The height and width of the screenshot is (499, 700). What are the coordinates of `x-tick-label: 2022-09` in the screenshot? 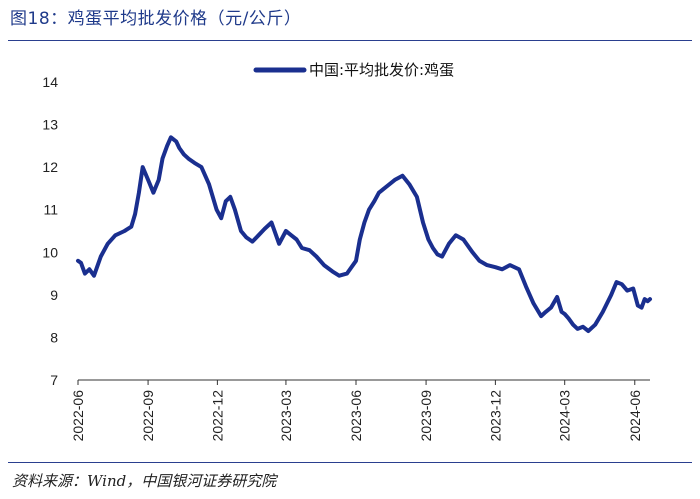 It's located at (148, 416).